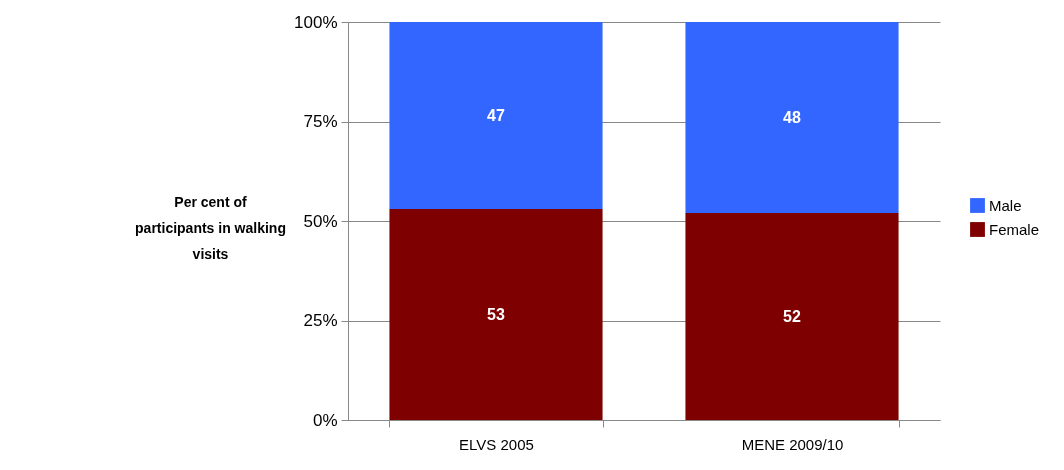  What do you see at coordinates (1014, 229) in the screenshot?
I see `legend-label: Female` at bounding box center [1014, 229].